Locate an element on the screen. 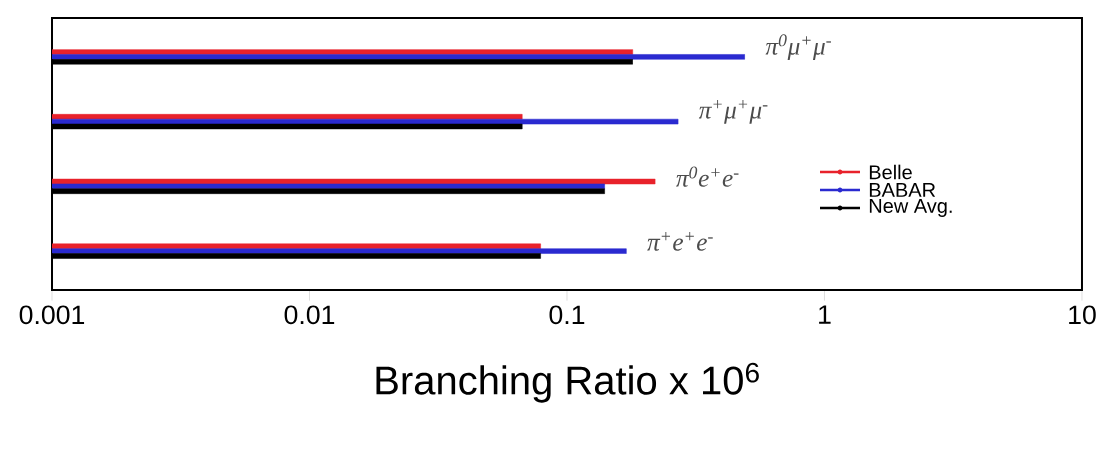 Image resolution: width=1111 pixels, height=460 pixels. legend-label: Belle is located at coordinates (890, 172).